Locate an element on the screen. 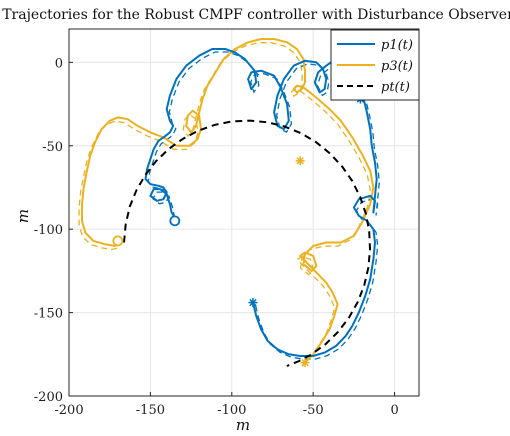 This screenshot has height=436, width=510. series-p3-end-marker is located at coordinates (118, 241).